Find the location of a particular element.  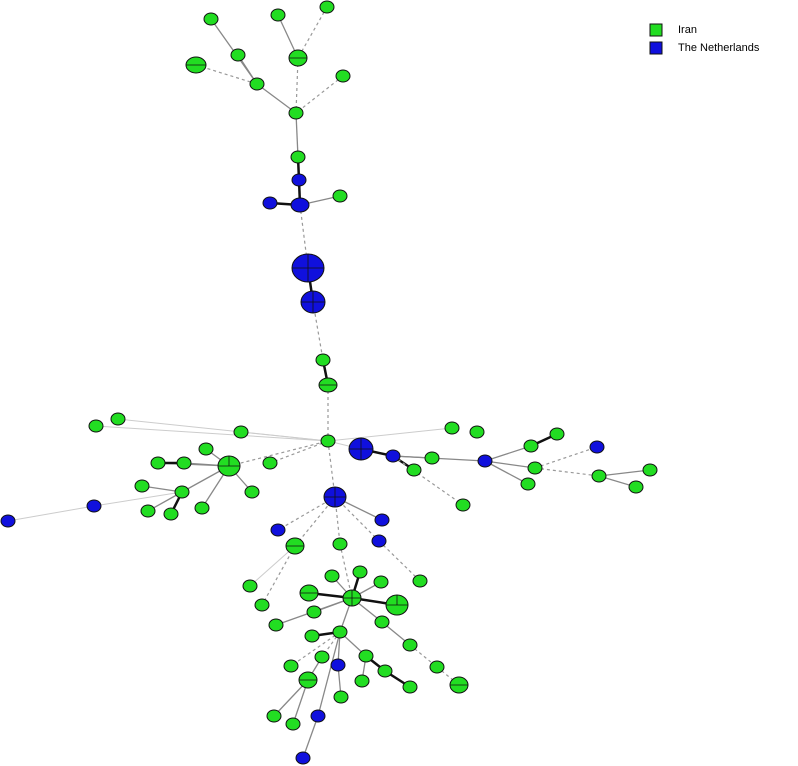

legend-label: The Netherlands is located at coordinates (719, 48).